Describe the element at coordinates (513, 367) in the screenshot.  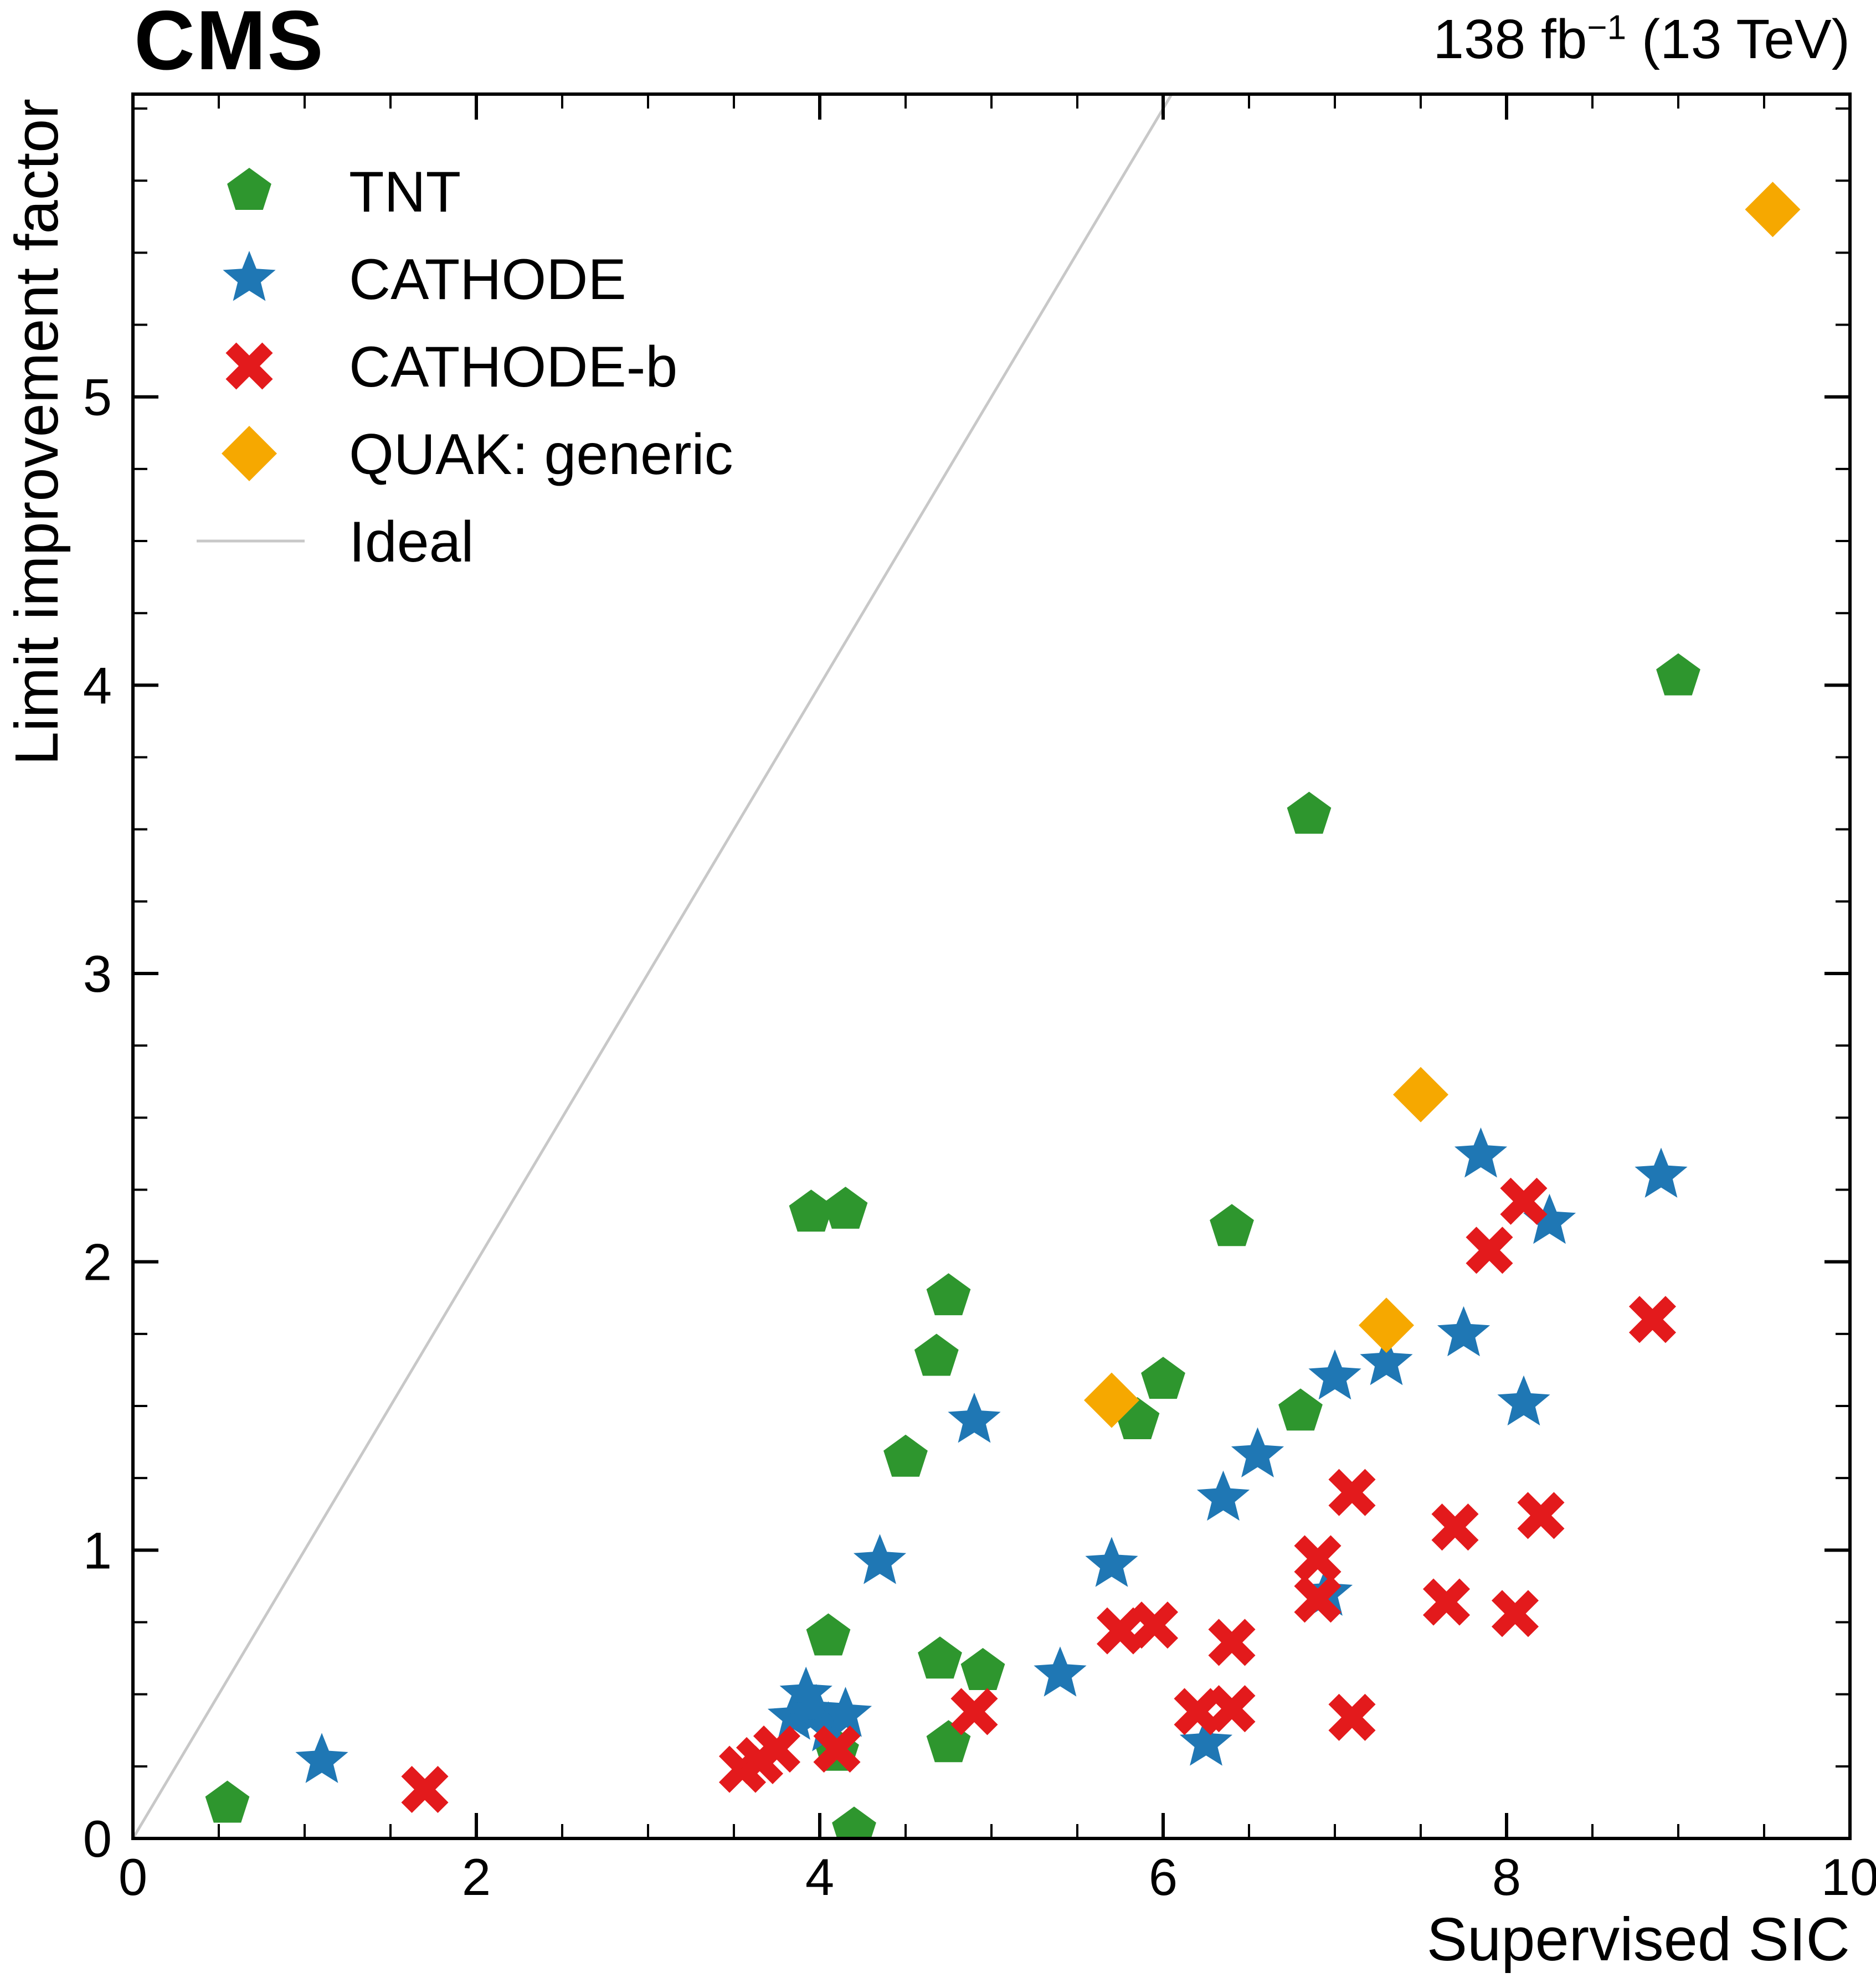
I see `legend-label: CATHODE-b` at that location.